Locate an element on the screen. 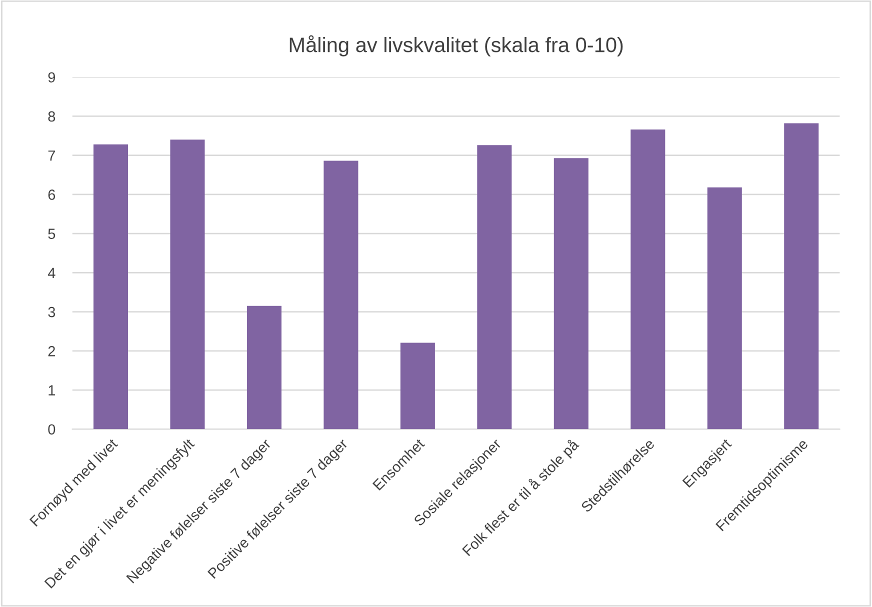 This screenshot has width=872, height=607. y-tick-label: 5 is located at coordinates (52, 233).